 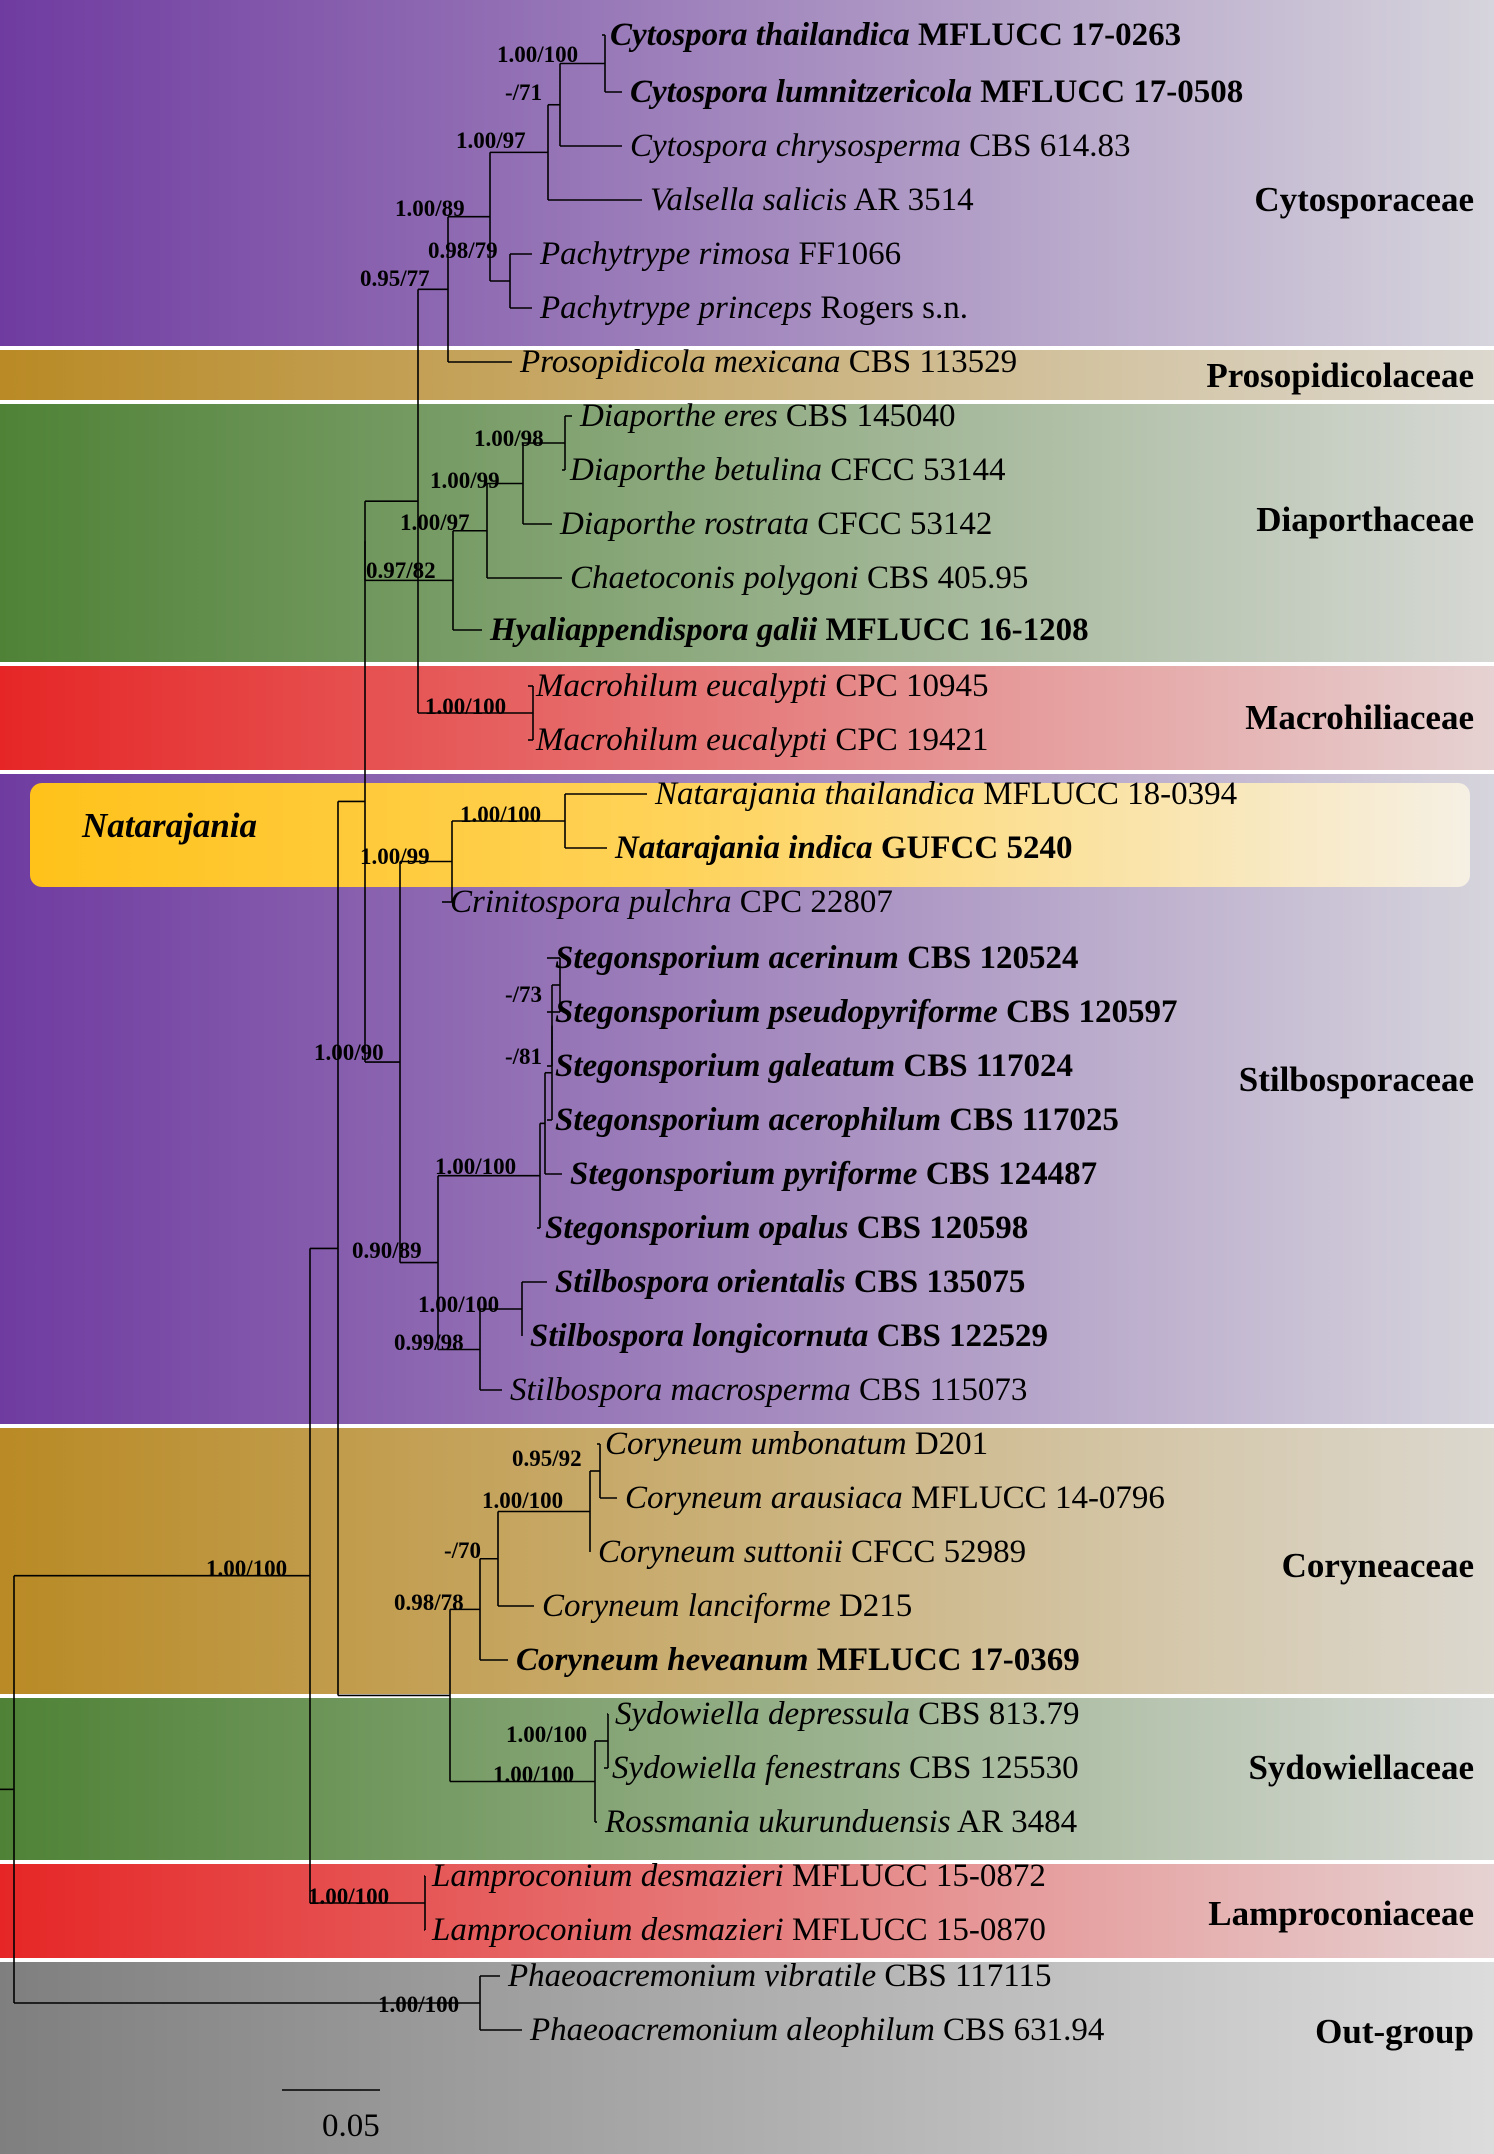 I want to click on taxon-label: Stegonsporium pyriforme CBS 124487, so click(x=833, y=1174).